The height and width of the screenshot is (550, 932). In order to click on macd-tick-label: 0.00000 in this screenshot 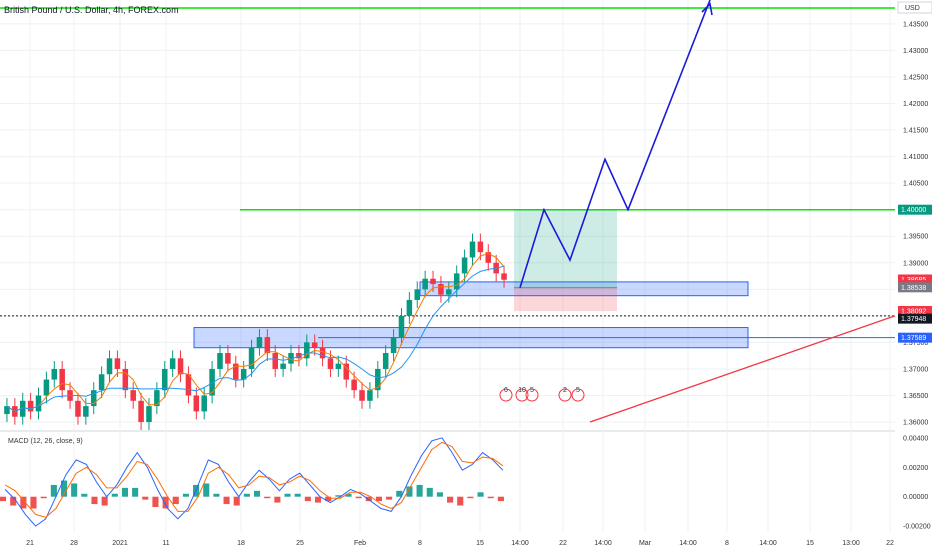, I will do `click(915, 497)`.